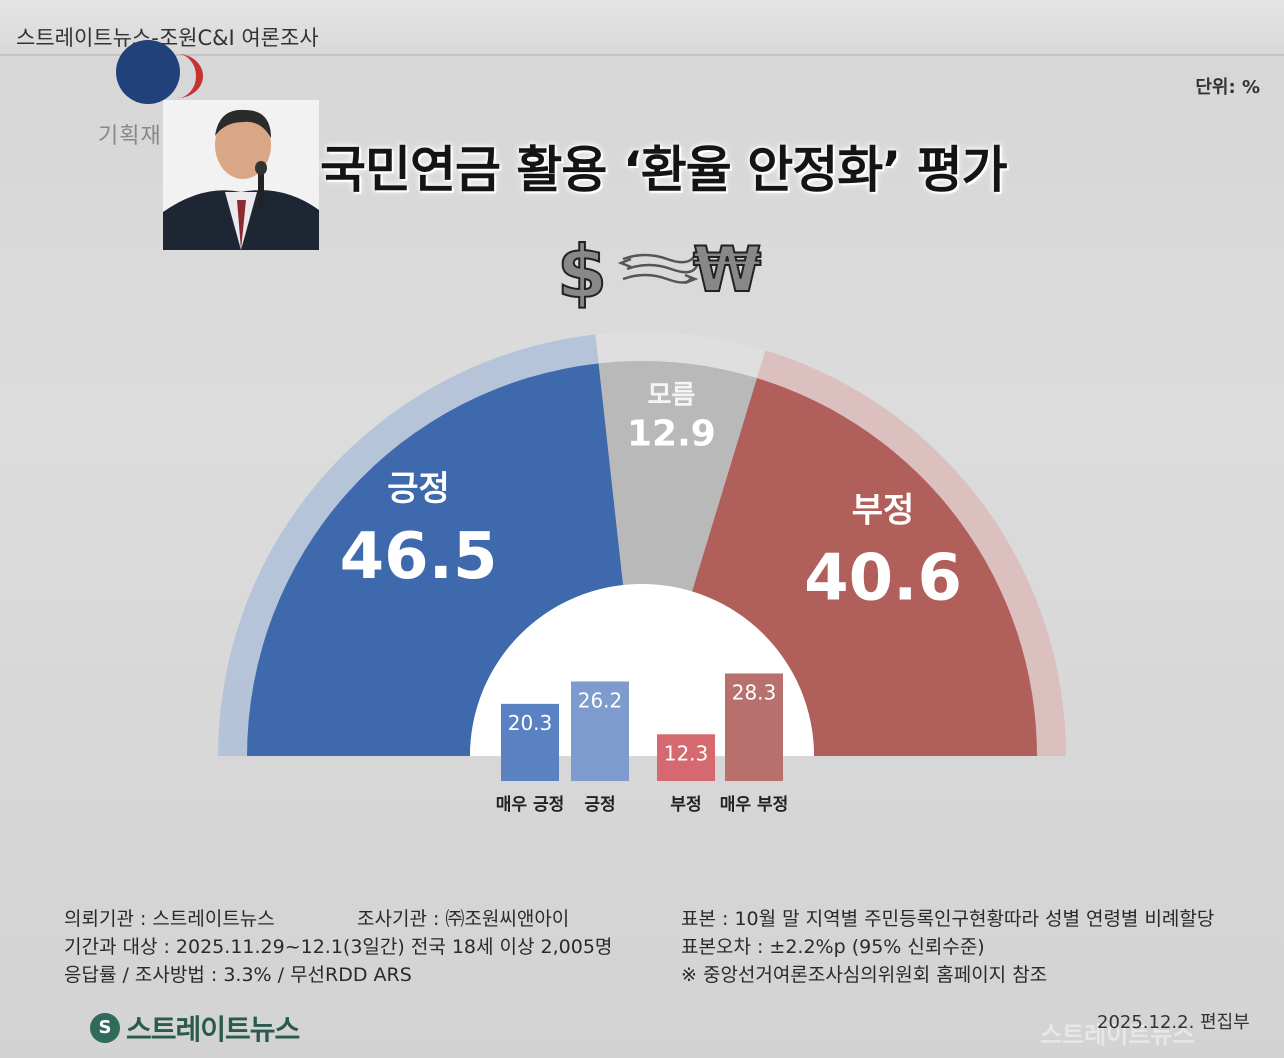  I want to click on logo-mark-icon: S, so click(105, 1028).